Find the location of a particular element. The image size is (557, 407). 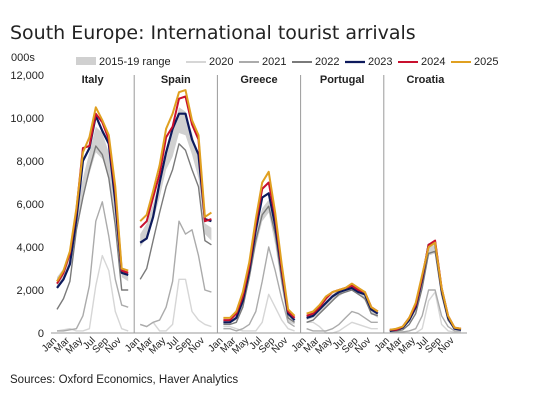

series-line-spain-2025 is located at coordinates (175, 155).